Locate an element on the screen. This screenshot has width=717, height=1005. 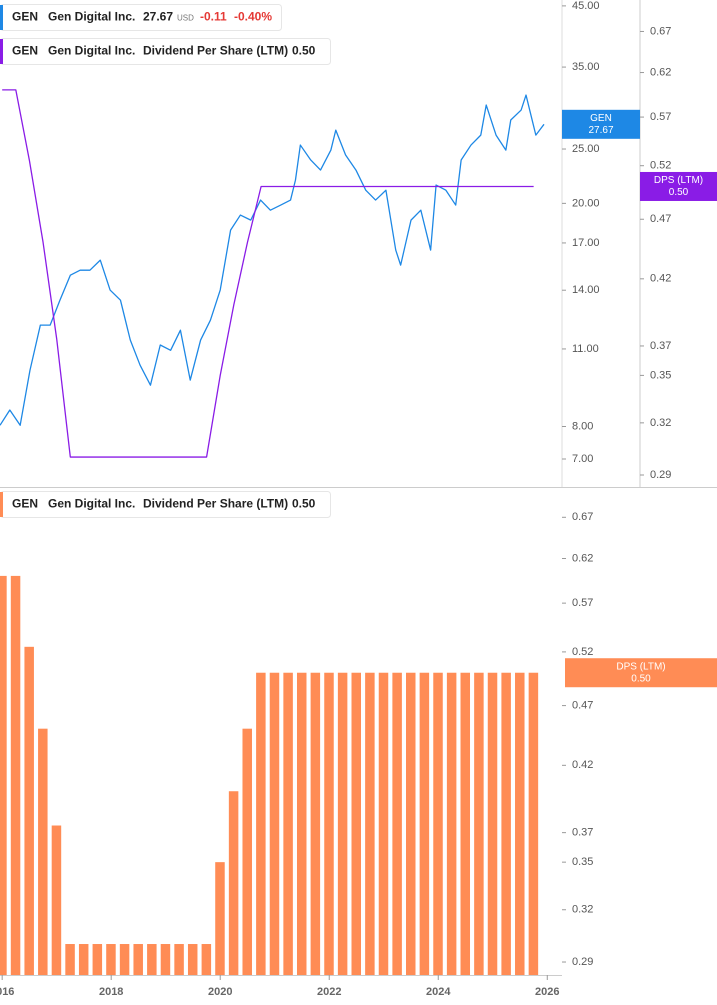
y-tick-label: 17.00 is located at coordinates (586, 243).